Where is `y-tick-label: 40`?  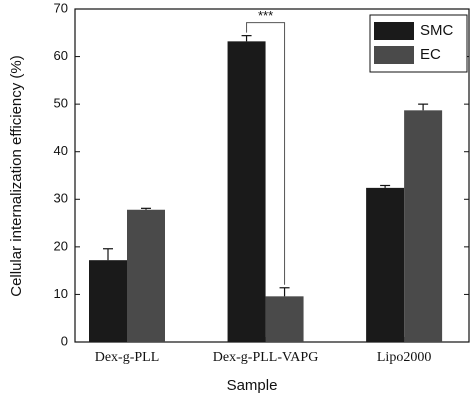 y-tick-label: 40 is located at coordinates (61, 150).